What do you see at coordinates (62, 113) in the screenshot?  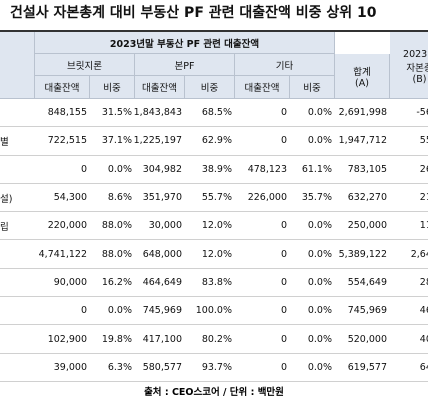 I see `cell: 848,155` at bounding box center [62, 113].